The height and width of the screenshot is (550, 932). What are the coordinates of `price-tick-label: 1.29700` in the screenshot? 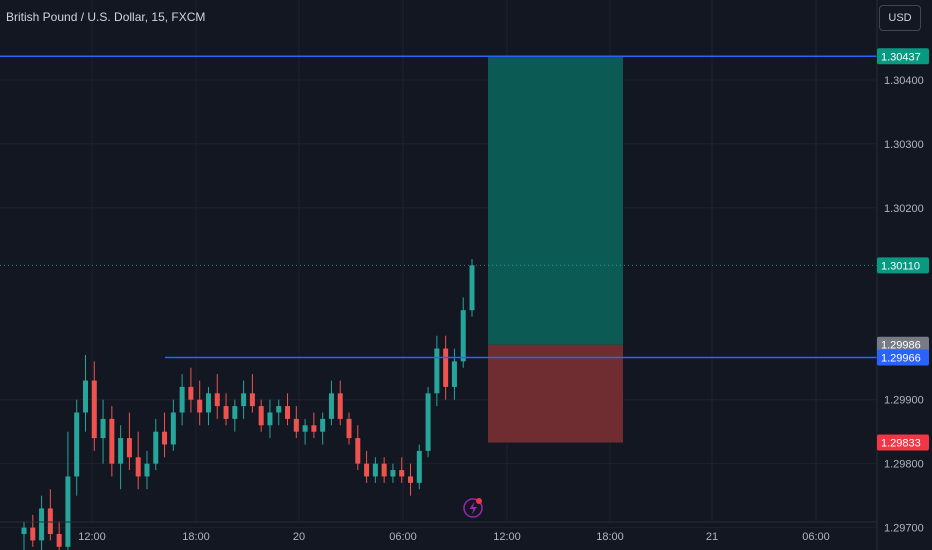 It's located at (904, 529).